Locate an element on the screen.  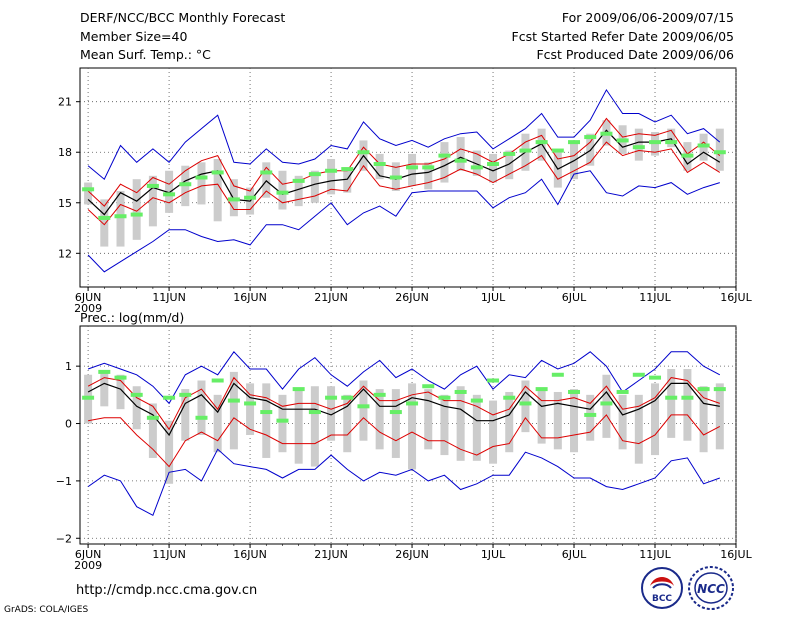
forecast-produced-date: Fcst Produced Date 2009/06/06 is located at coordinates (635, 54).